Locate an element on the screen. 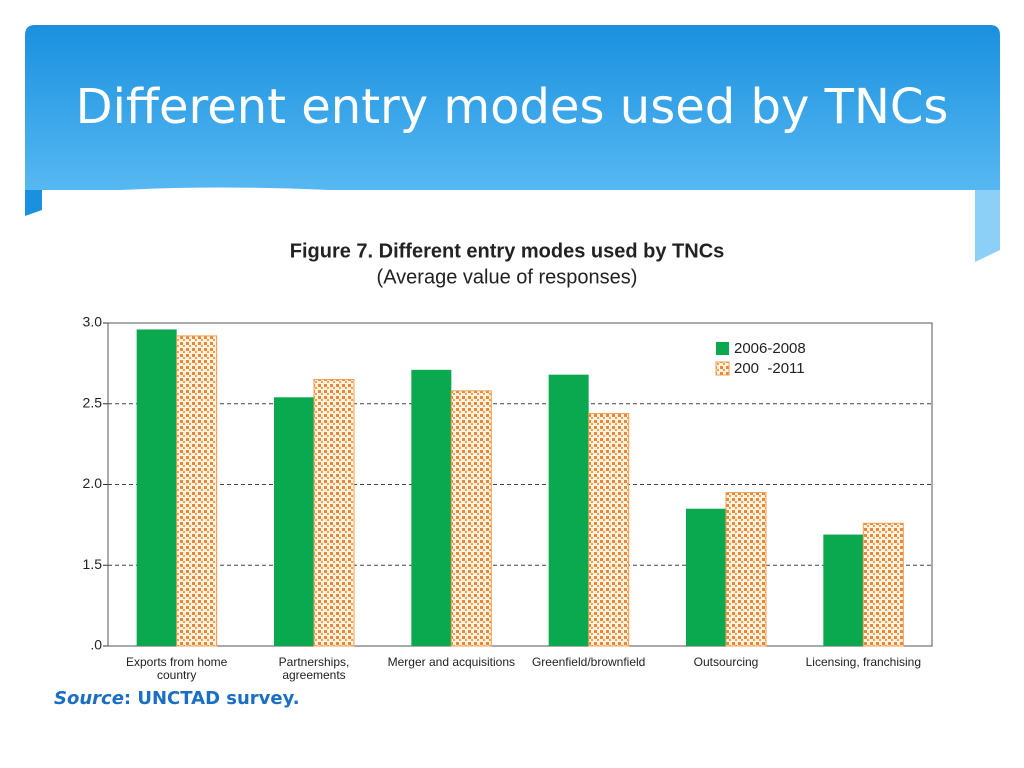 This screenshot has width=1024, height=768. legend-label: 2006-2008 is located at coordinates (770, 348).